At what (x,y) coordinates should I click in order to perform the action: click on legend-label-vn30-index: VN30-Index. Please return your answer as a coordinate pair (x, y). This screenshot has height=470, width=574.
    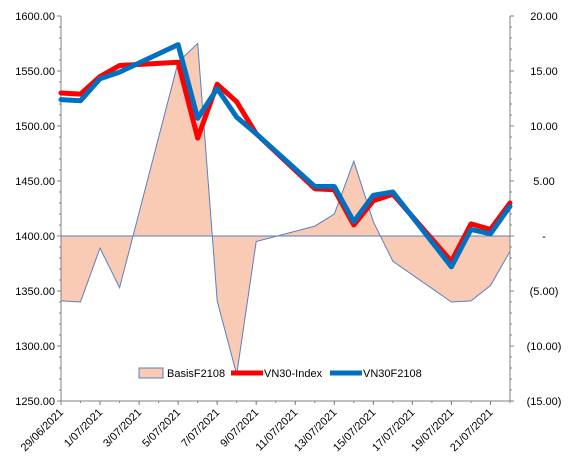
    Looking at the image, I should click on (293, 374).